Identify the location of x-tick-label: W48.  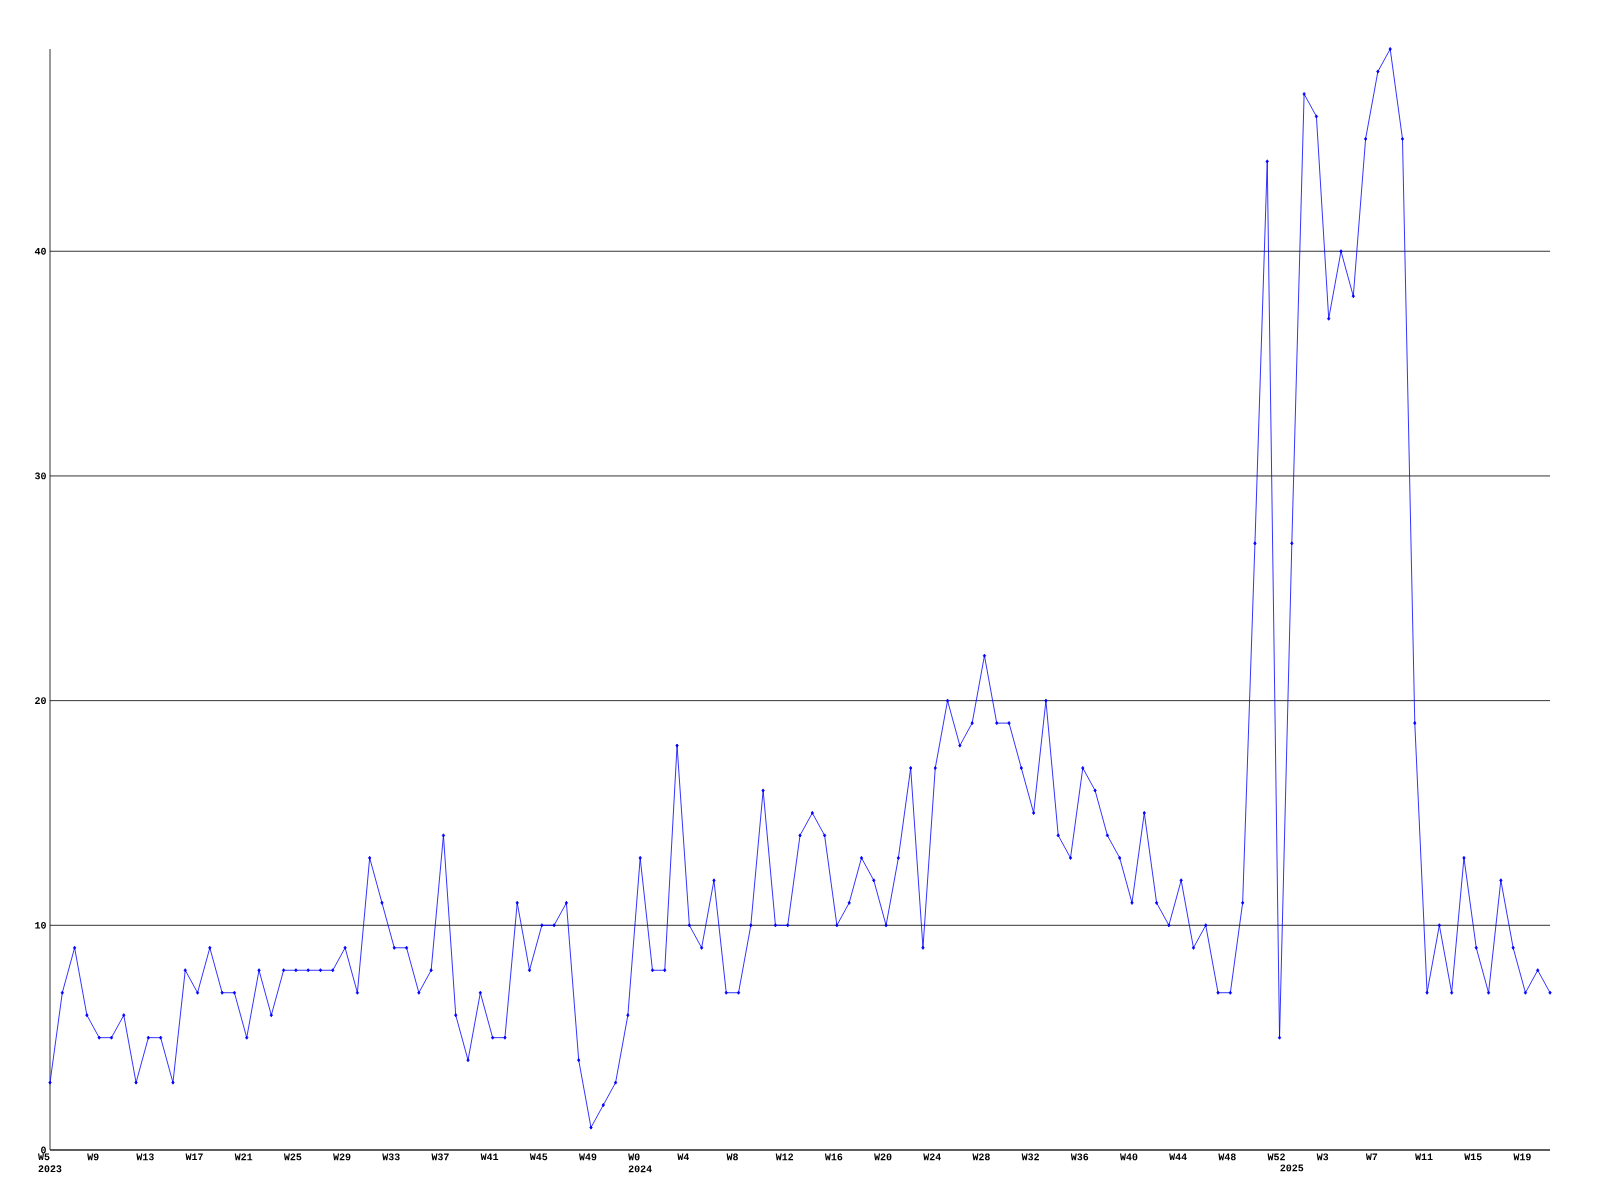
(1227, 1157).